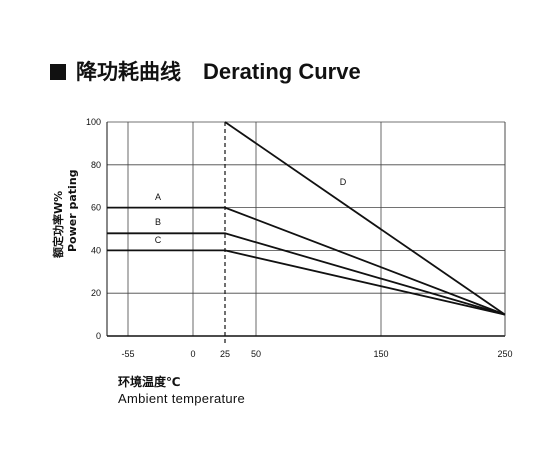  I want to click on heading-cn: 降功耗曲线, so click(128, 72).